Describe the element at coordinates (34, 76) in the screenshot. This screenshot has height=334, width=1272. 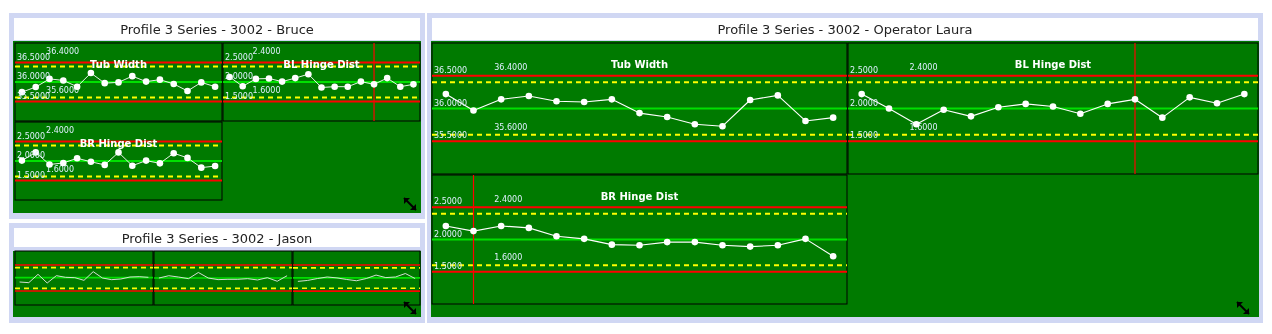
I see `y-tick-label: 36.0000` at that location.